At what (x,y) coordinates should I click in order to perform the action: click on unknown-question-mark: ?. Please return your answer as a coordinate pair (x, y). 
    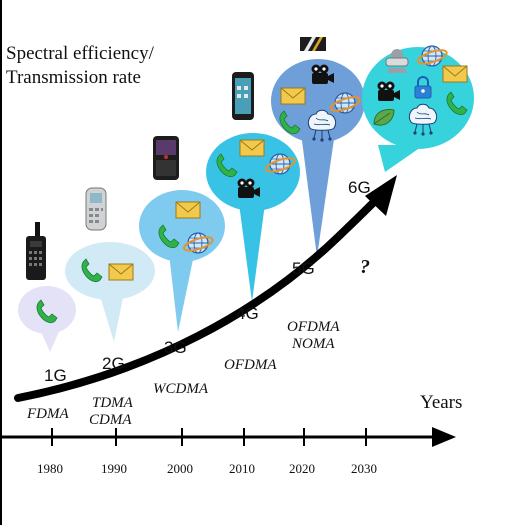
    Looking at the image, I should click on (365, 267).